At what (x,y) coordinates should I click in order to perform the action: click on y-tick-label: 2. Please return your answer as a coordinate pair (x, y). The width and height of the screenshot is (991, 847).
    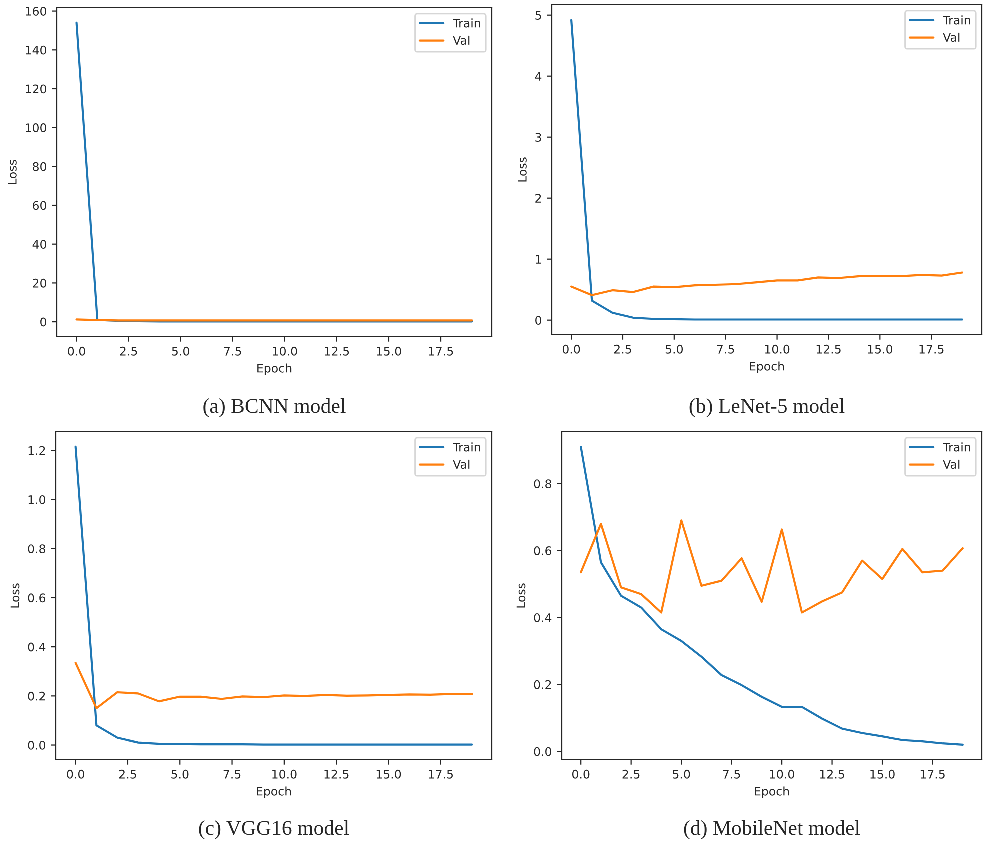
    Looking at the image, I should click on (539, 198).